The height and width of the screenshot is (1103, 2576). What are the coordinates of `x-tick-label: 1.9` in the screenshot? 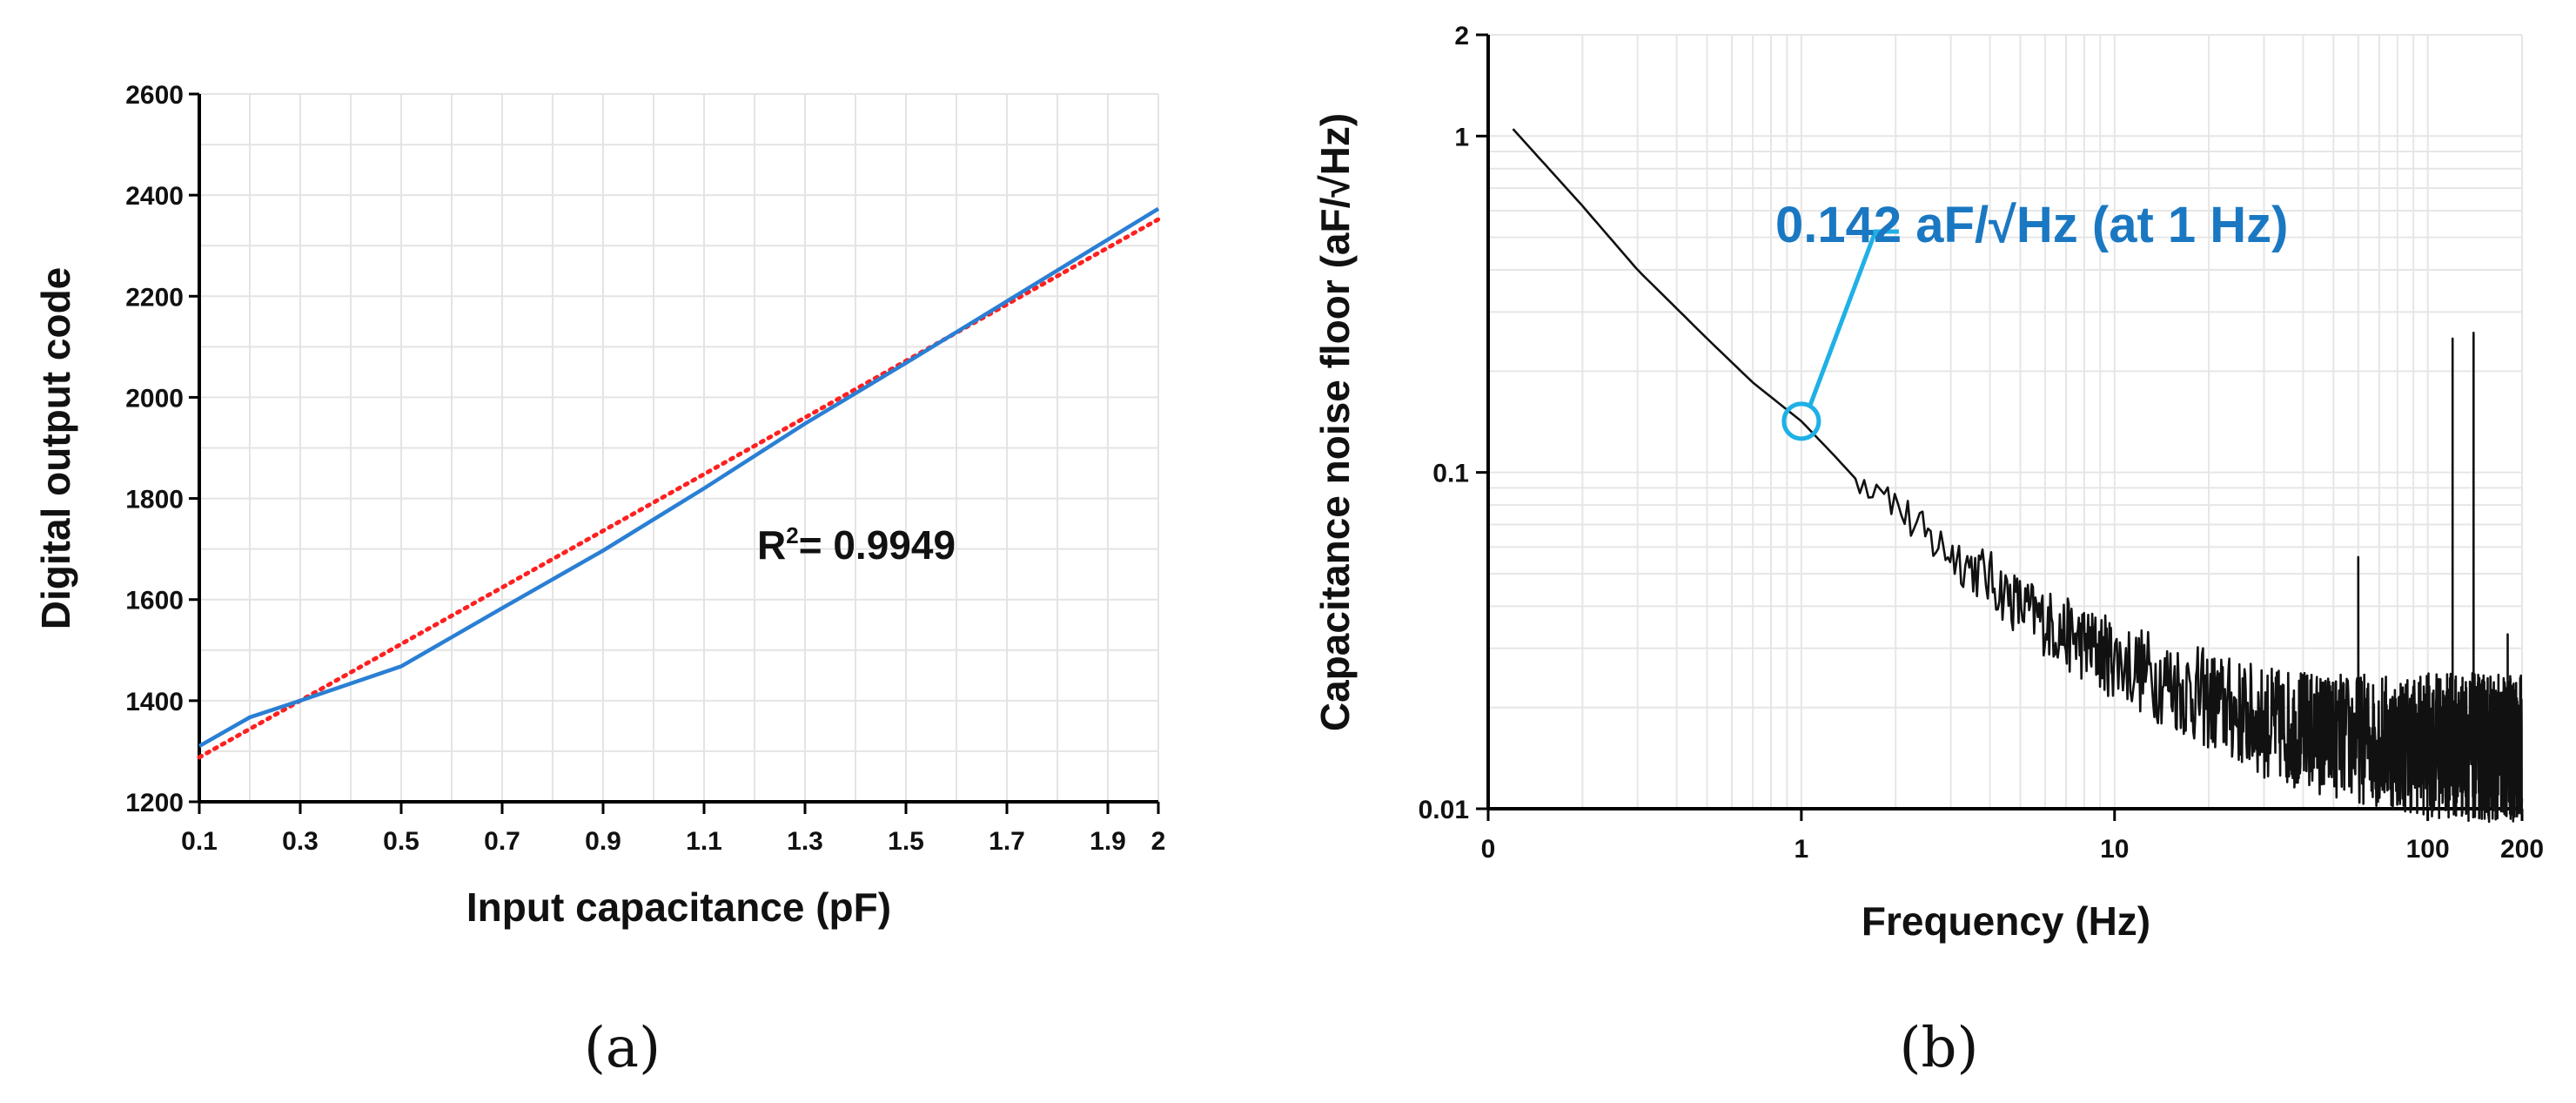 It's located at (1108, 842).